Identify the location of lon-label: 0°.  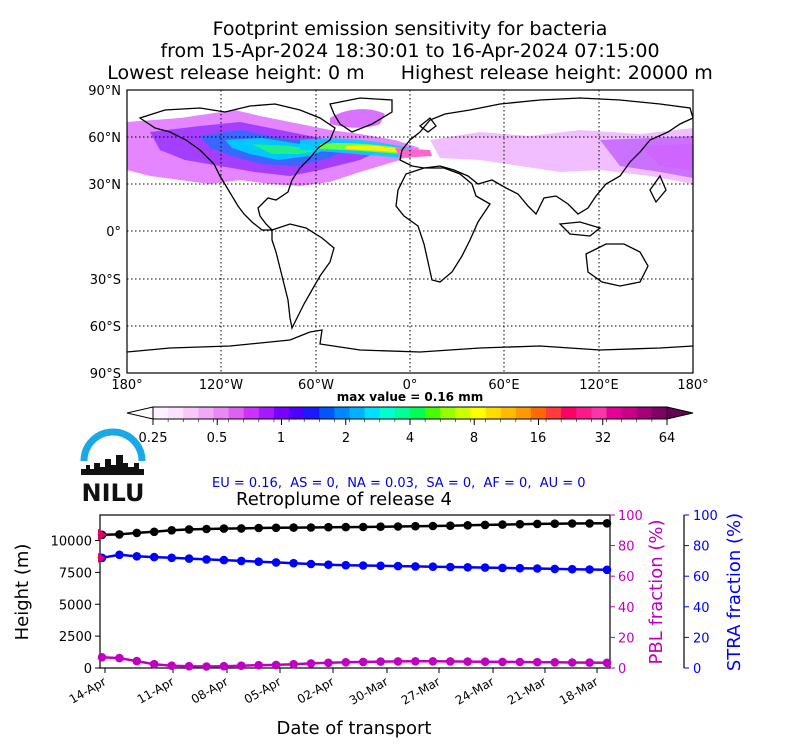
(410, 385).